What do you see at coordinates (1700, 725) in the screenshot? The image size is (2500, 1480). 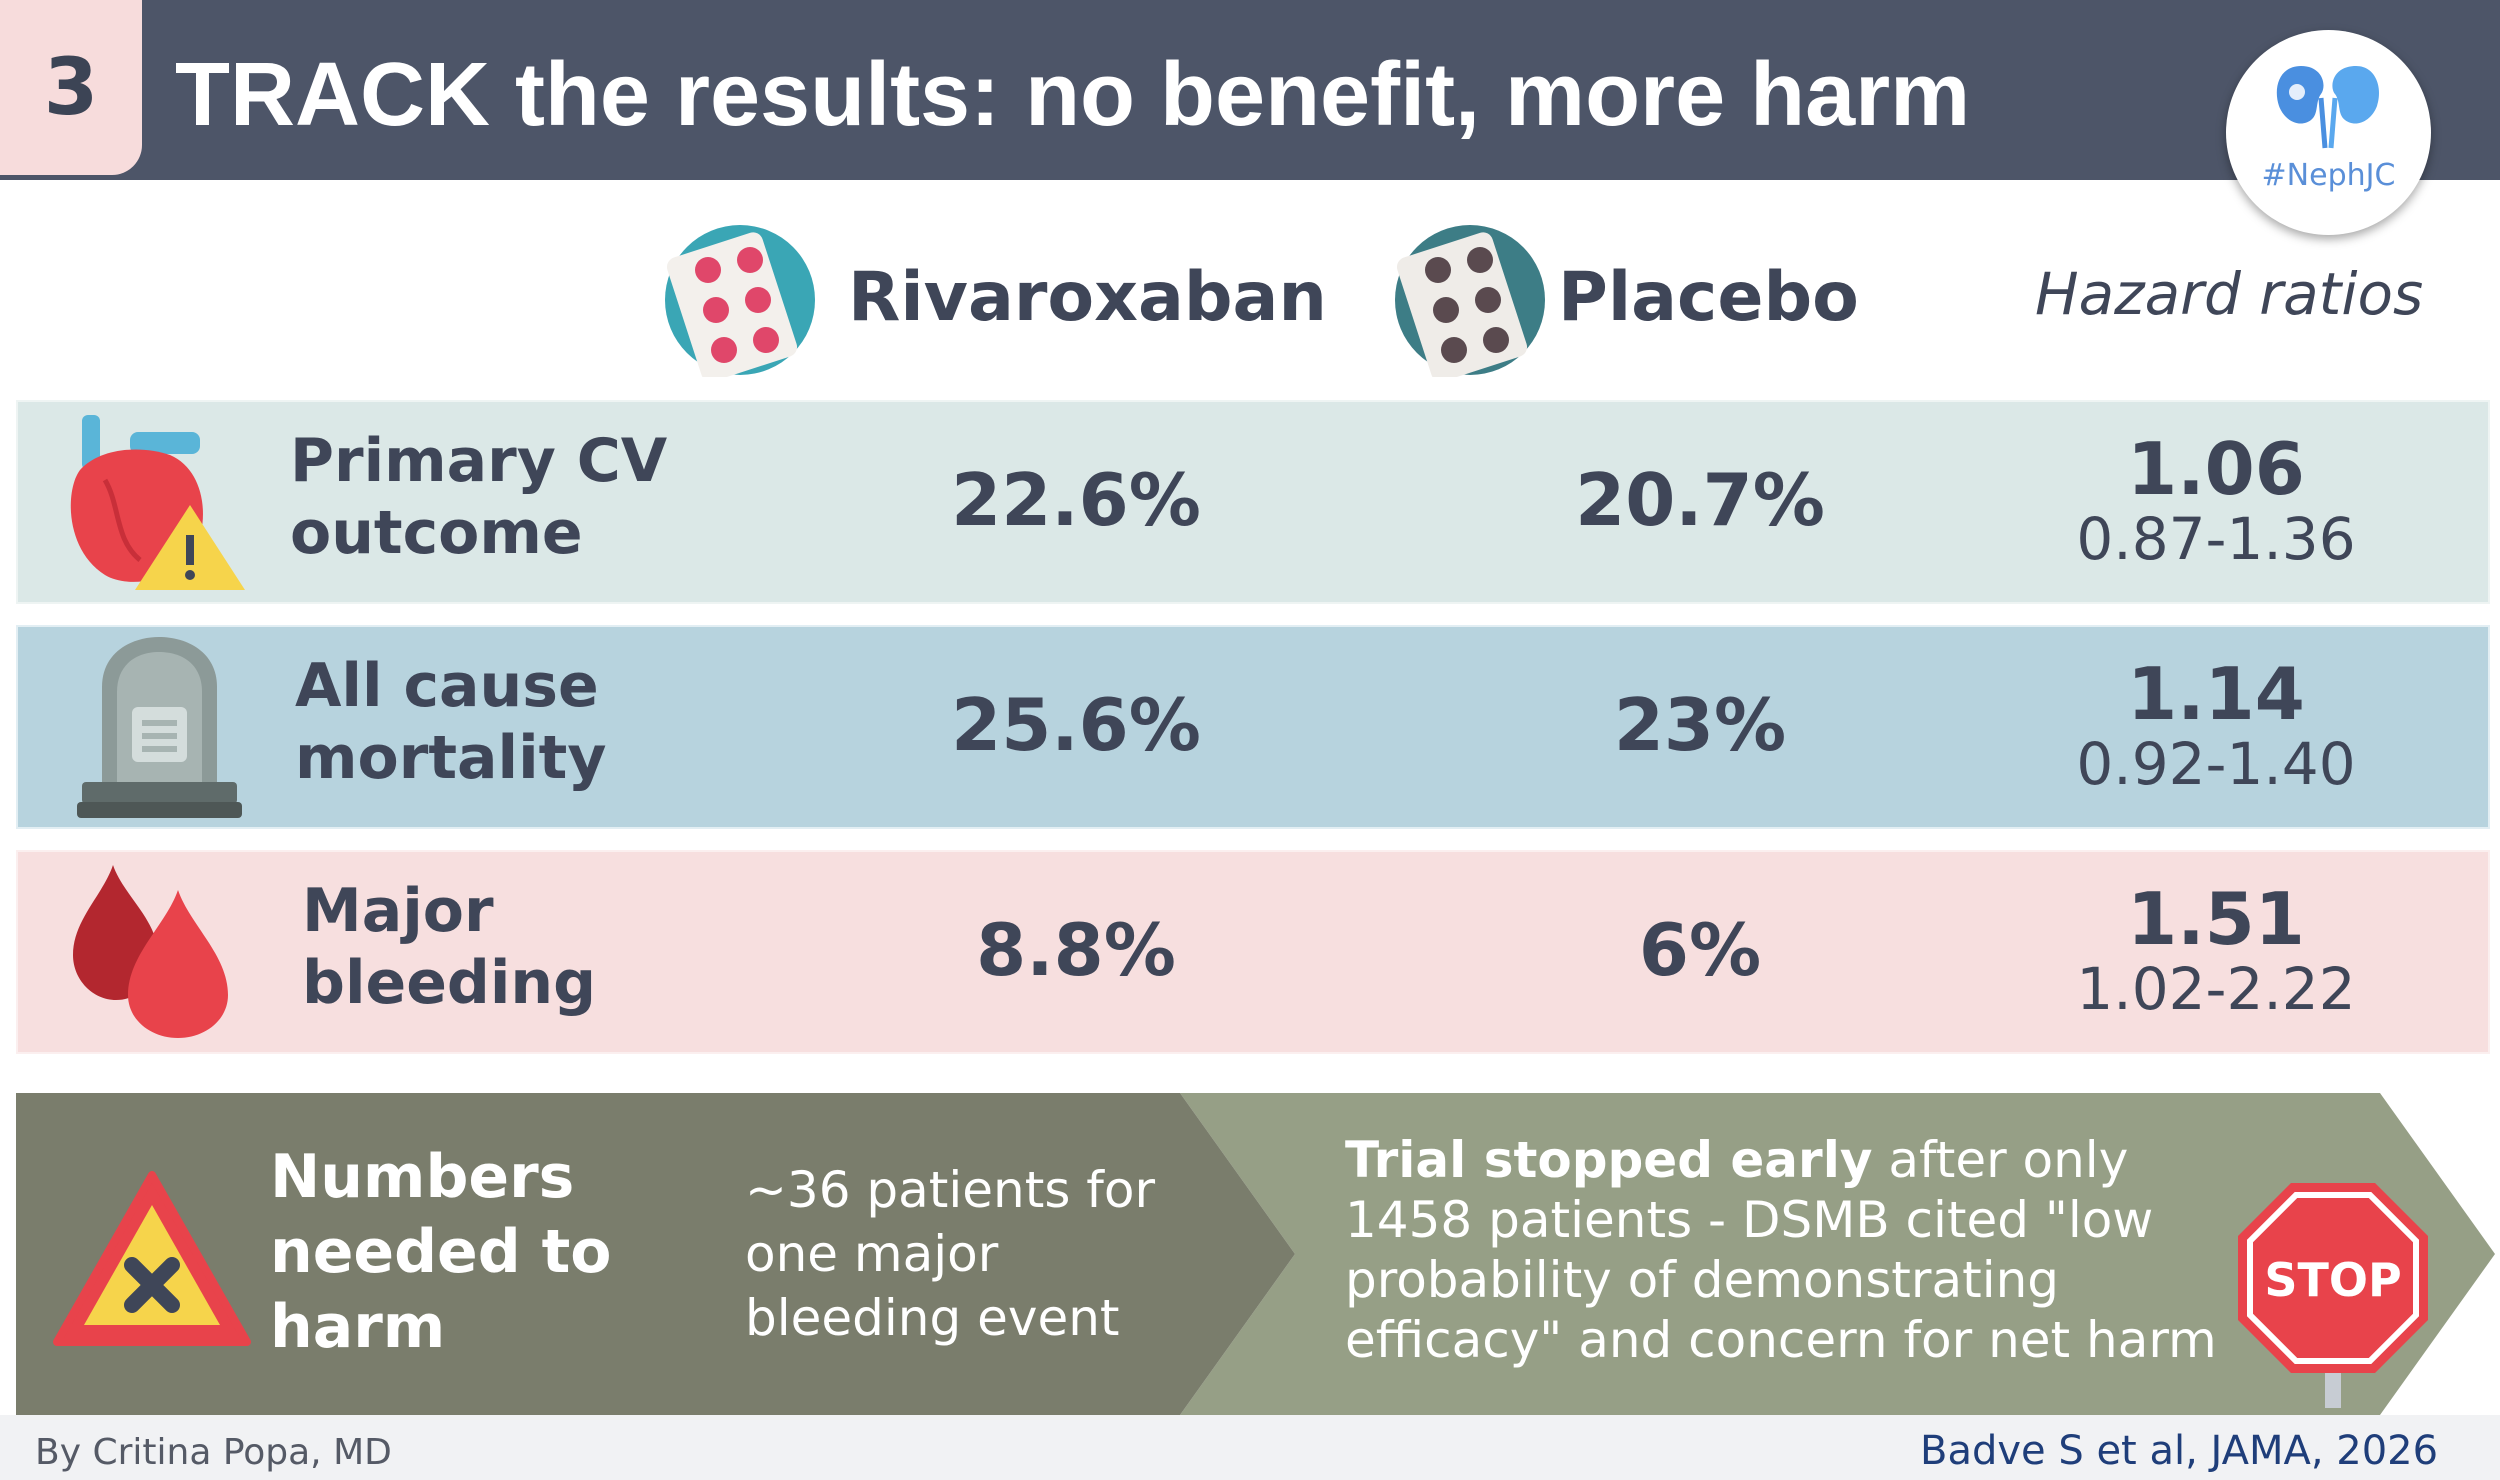 I see `placebo-value: 23%` at bounding box center [1700, 725].